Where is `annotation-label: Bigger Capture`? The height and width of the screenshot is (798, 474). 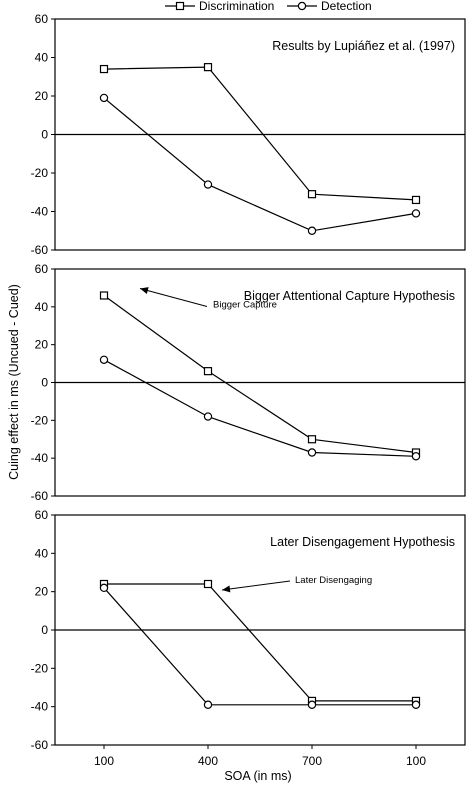
annotation-label: Bigger Capture is located at coordinates (245, 304).